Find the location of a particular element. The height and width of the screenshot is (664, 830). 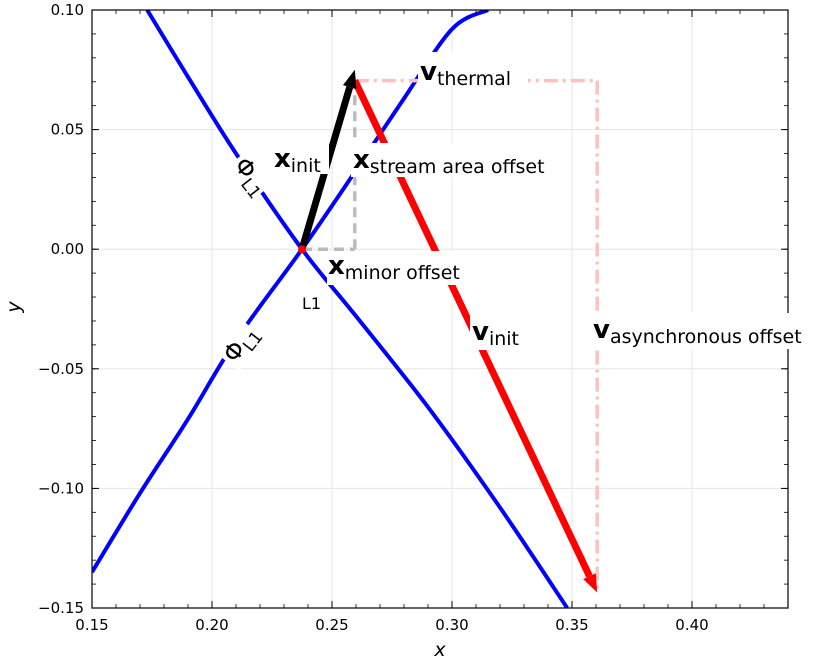

v-init-label: vinit is located at coordinates (495, 333).